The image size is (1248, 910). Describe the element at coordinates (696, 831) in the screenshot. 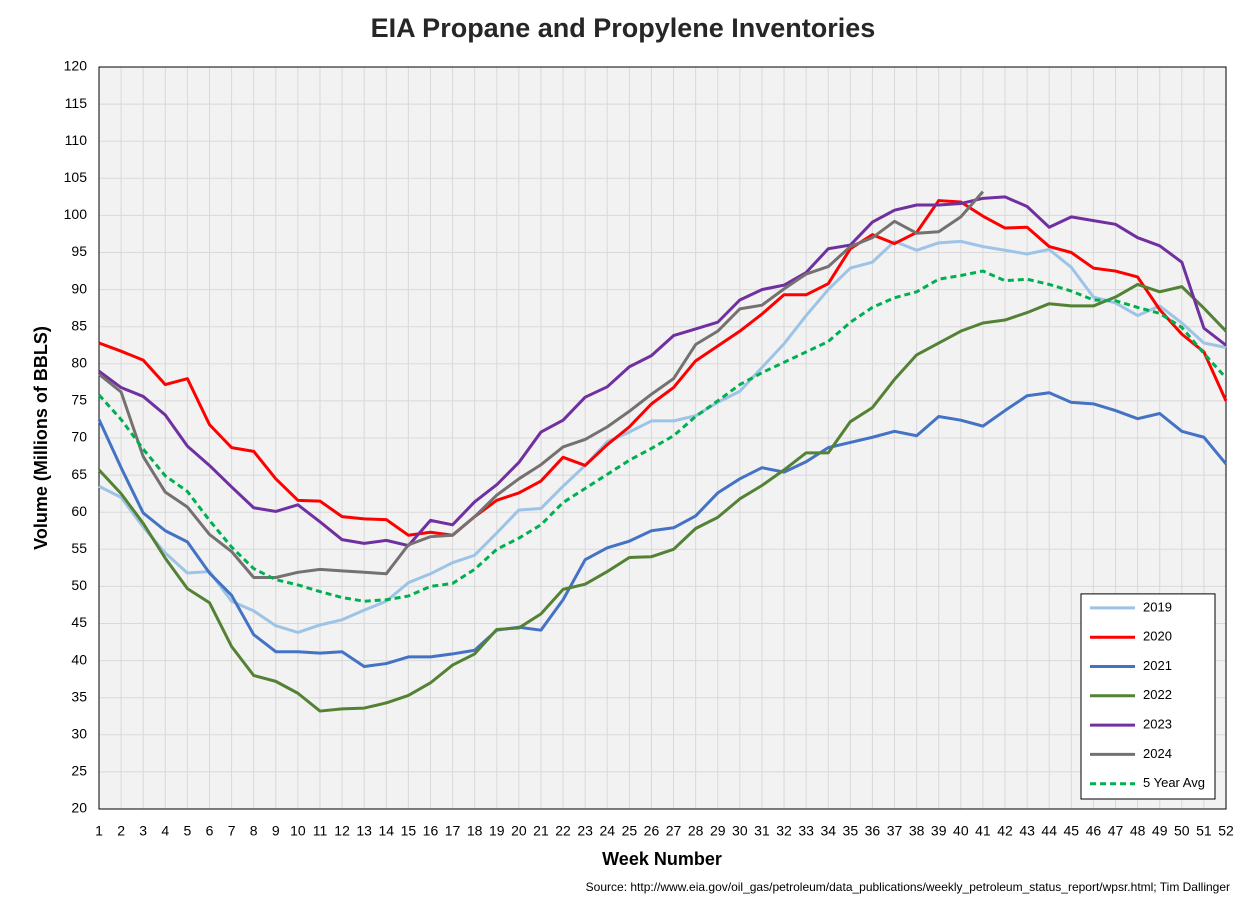

I see `x-tick-label: 28` at that location.